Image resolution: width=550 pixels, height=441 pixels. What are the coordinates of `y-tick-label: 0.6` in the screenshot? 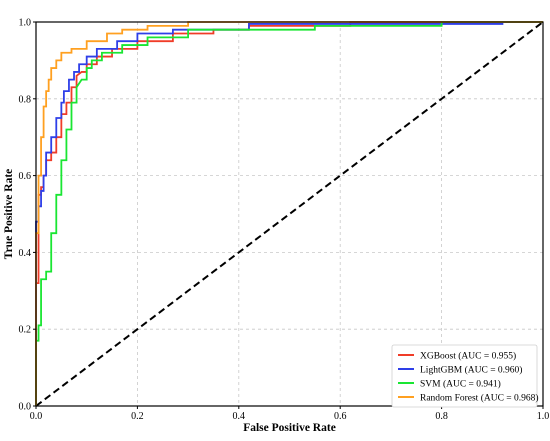 It's located at (25, 176).